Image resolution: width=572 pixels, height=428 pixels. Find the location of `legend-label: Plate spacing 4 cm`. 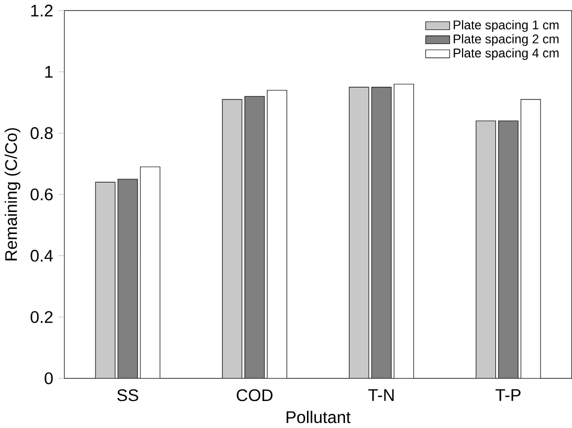

legend-label: Plate spacing 4 cm is located at coordinates (506, 54).